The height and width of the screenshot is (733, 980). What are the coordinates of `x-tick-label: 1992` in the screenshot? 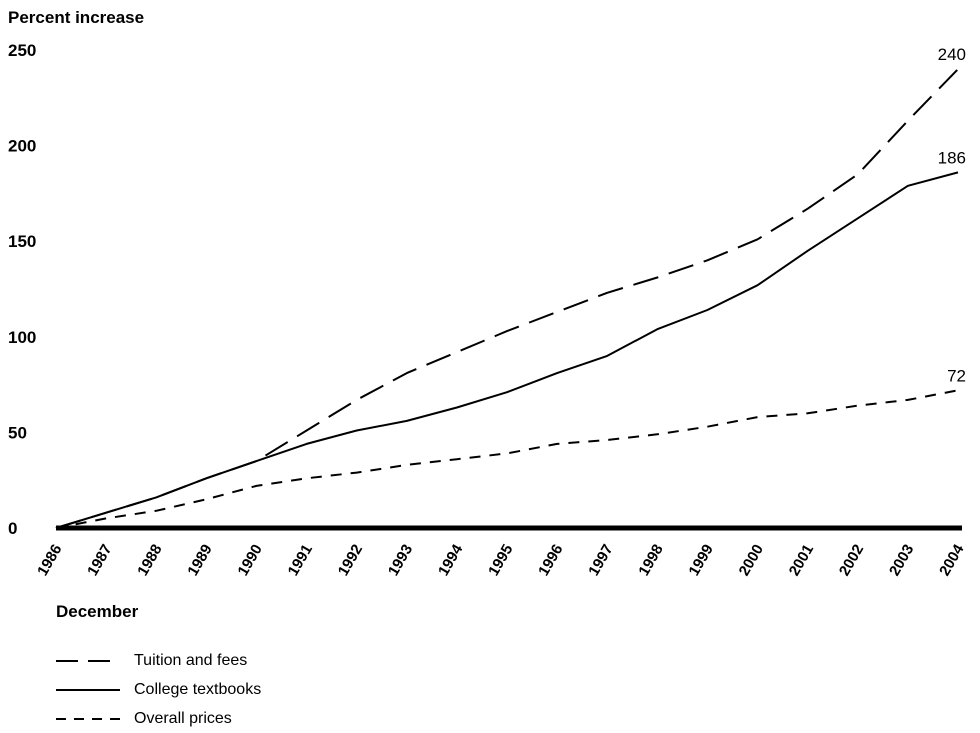 It's located at (350, 560).